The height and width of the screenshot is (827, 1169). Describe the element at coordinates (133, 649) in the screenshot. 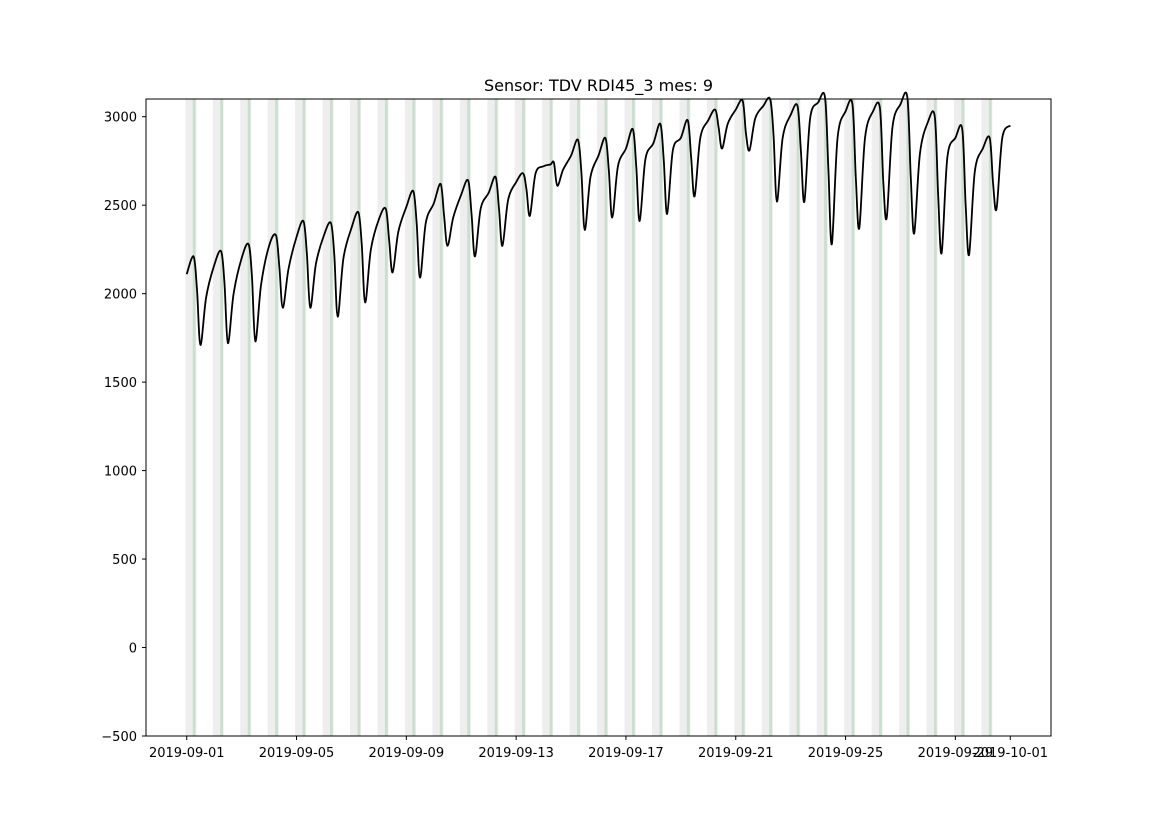

I see `y-tick-label: 0` at that location.